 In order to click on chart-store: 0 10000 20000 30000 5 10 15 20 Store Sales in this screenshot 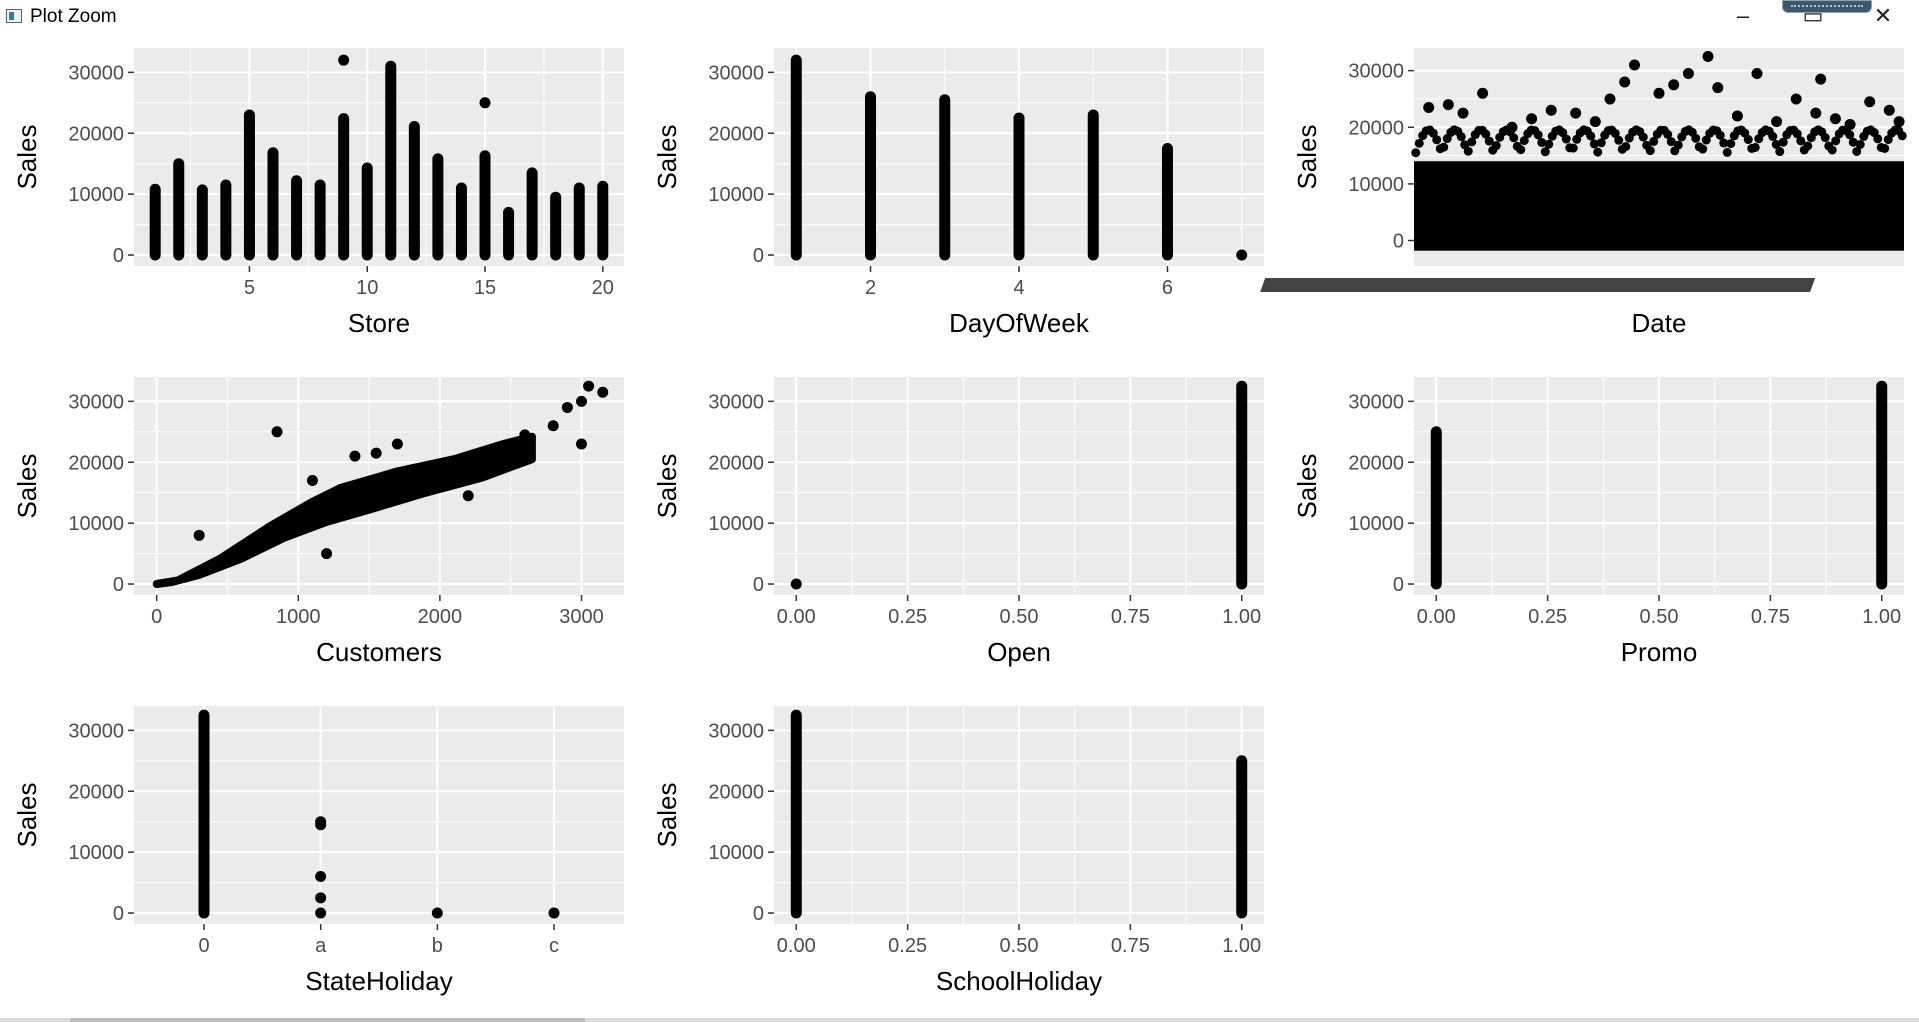, I will do `click(318, 193)`.